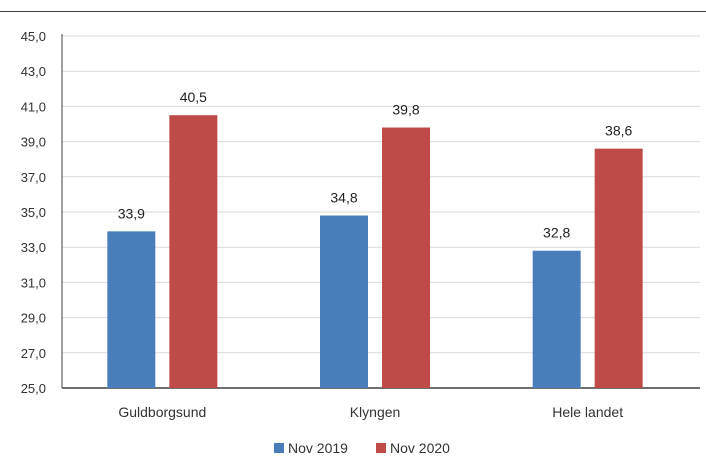 Image resolution: width=706 pixels, height=462 pixels. Describe the element at coordinates (420, 448) in the screenshot. I see `legend-label: Nov 2020` at that location.